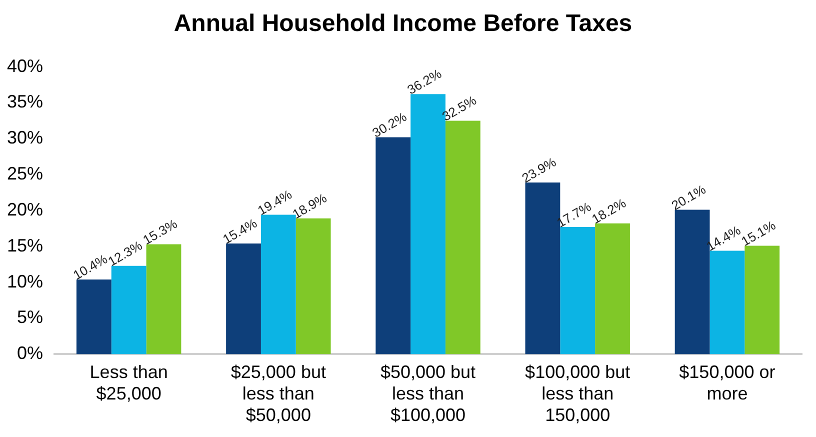 Image resolution: width=816 pixels, height=437 pixels. What do you see at coordinates (25, 281) in the screenshot?
I see `y-tick-label: 10%` at bounding box center [25, 281].